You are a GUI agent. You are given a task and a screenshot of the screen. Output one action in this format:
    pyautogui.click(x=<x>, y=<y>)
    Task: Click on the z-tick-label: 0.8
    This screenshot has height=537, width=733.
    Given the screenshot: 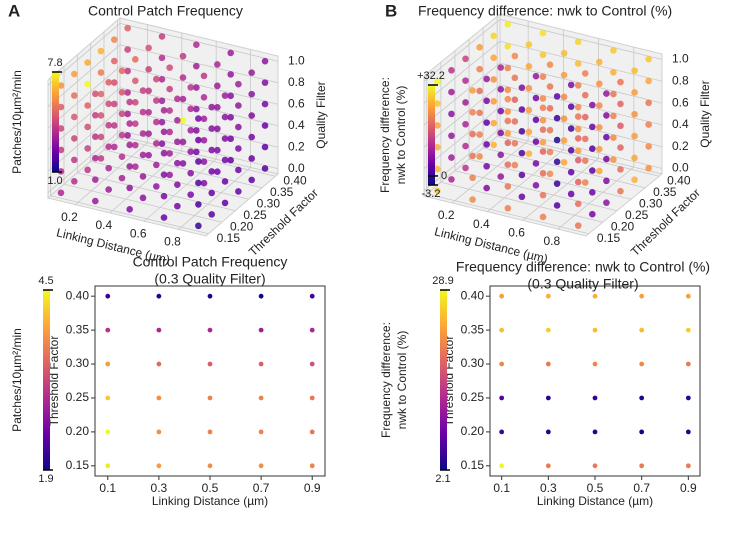 What is the action you would take?
    pyautogui.click(x=296, y=82)
    